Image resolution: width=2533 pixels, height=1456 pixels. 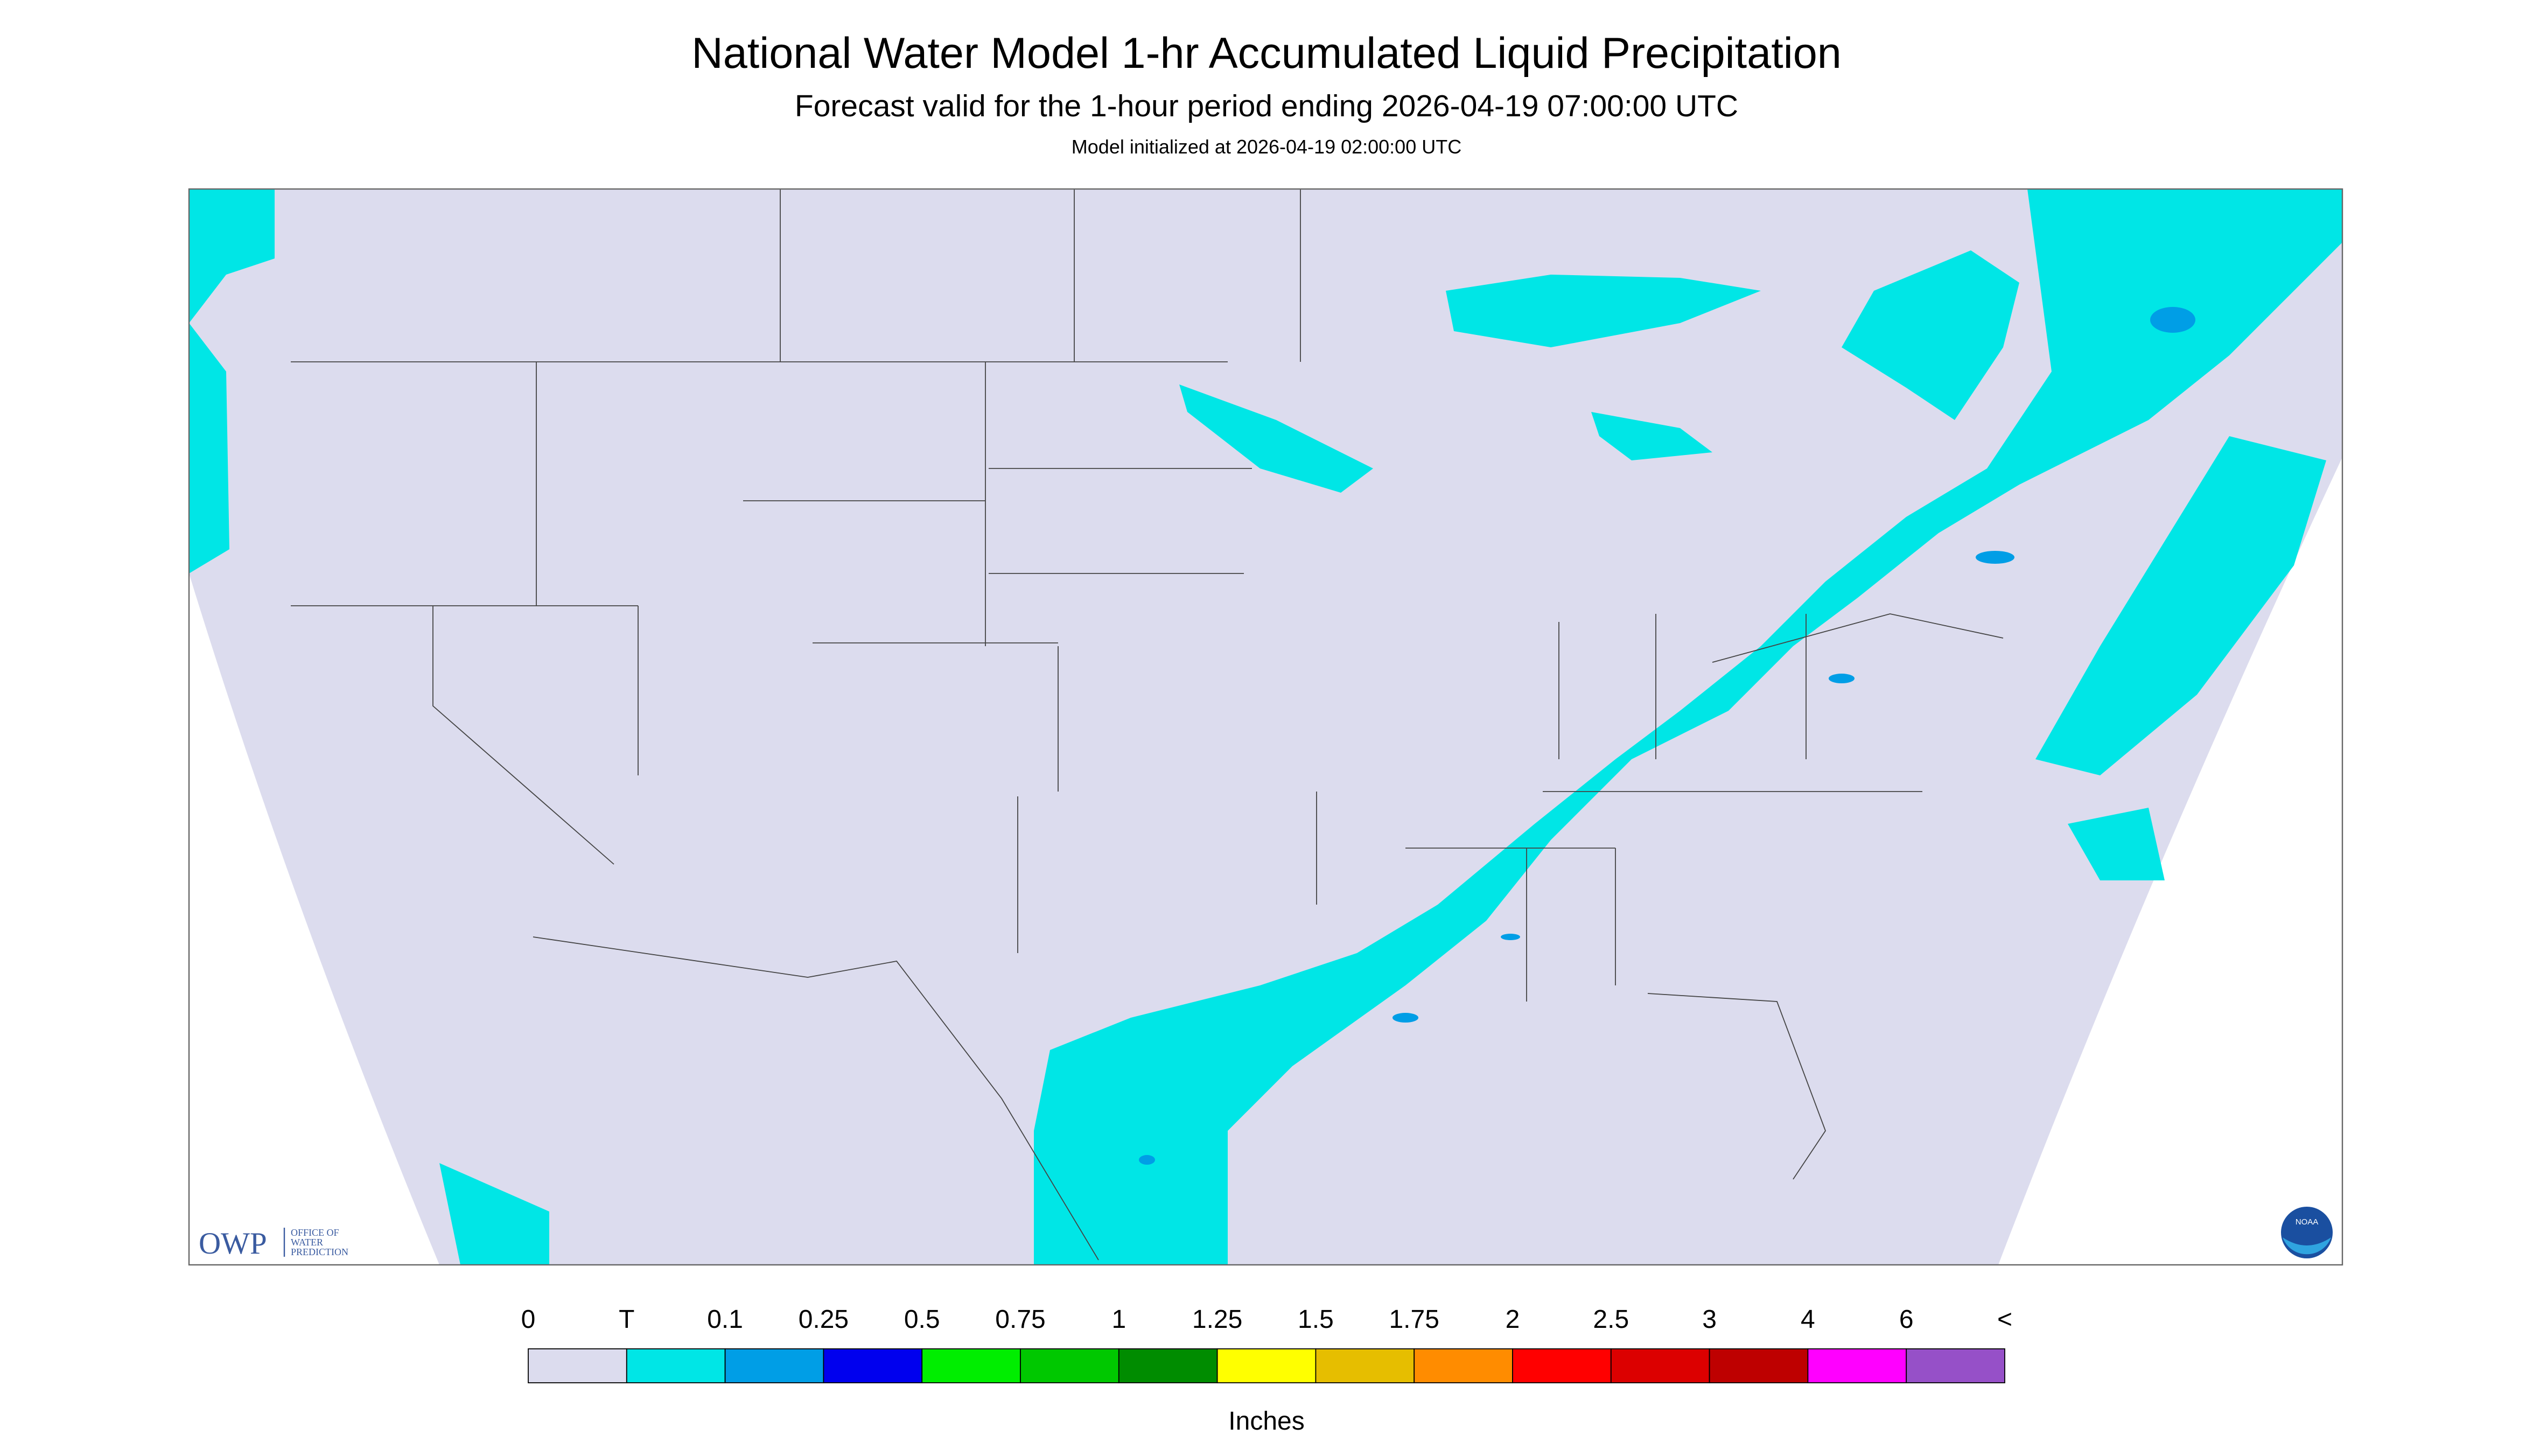 What do you see at coordinates (1513, 1319) in the screenshot?
I see `legend-label: 2` at bounding box center [1513, 1319].